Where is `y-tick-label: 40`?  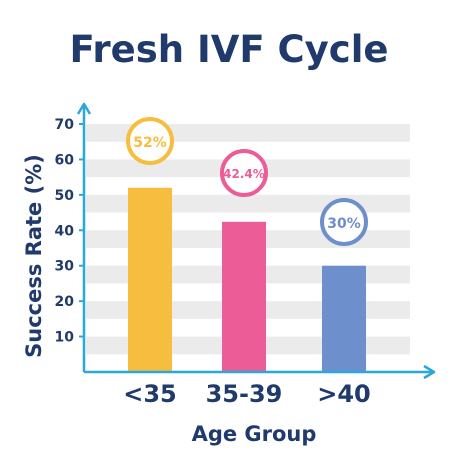
y-tick-label: 40 is located at coordinates (65, 231).